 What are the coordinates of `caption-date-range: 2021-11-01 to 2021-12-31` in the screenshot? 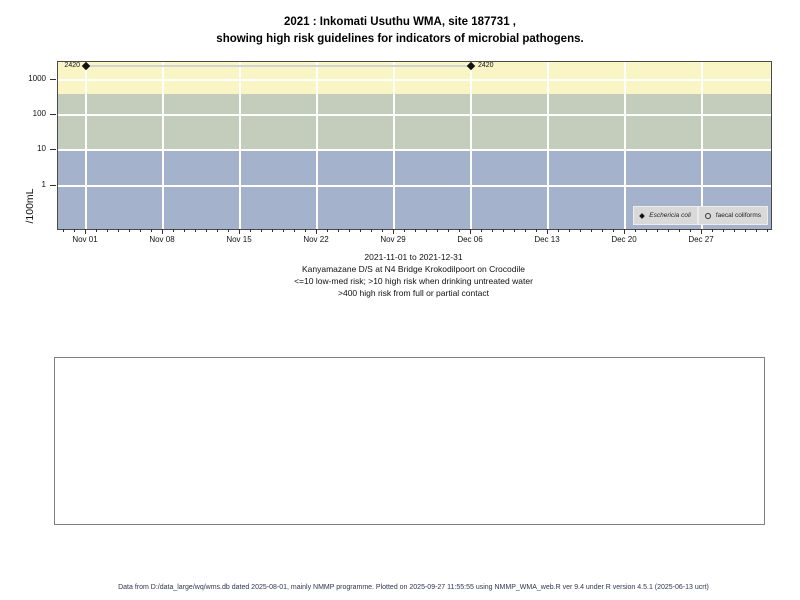 It's located at (413, 257).